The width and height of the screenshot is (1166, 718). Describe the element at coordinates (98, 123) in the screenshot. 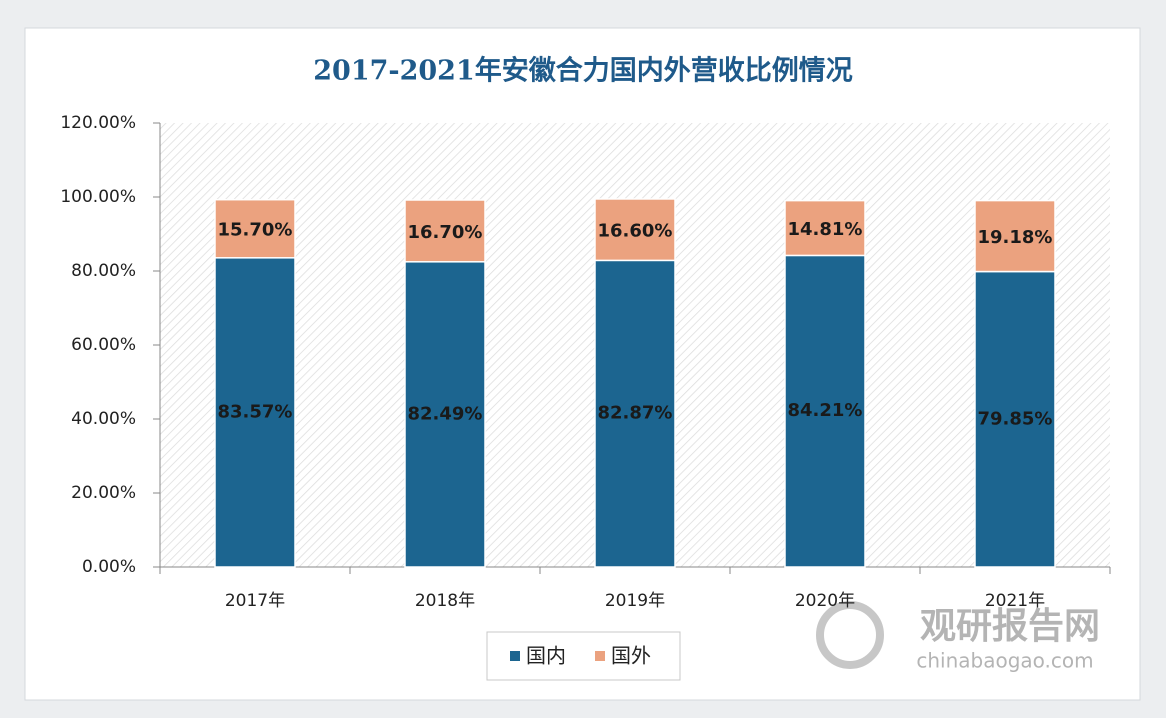

I see `y-tick-label: 120.00%` at that location.